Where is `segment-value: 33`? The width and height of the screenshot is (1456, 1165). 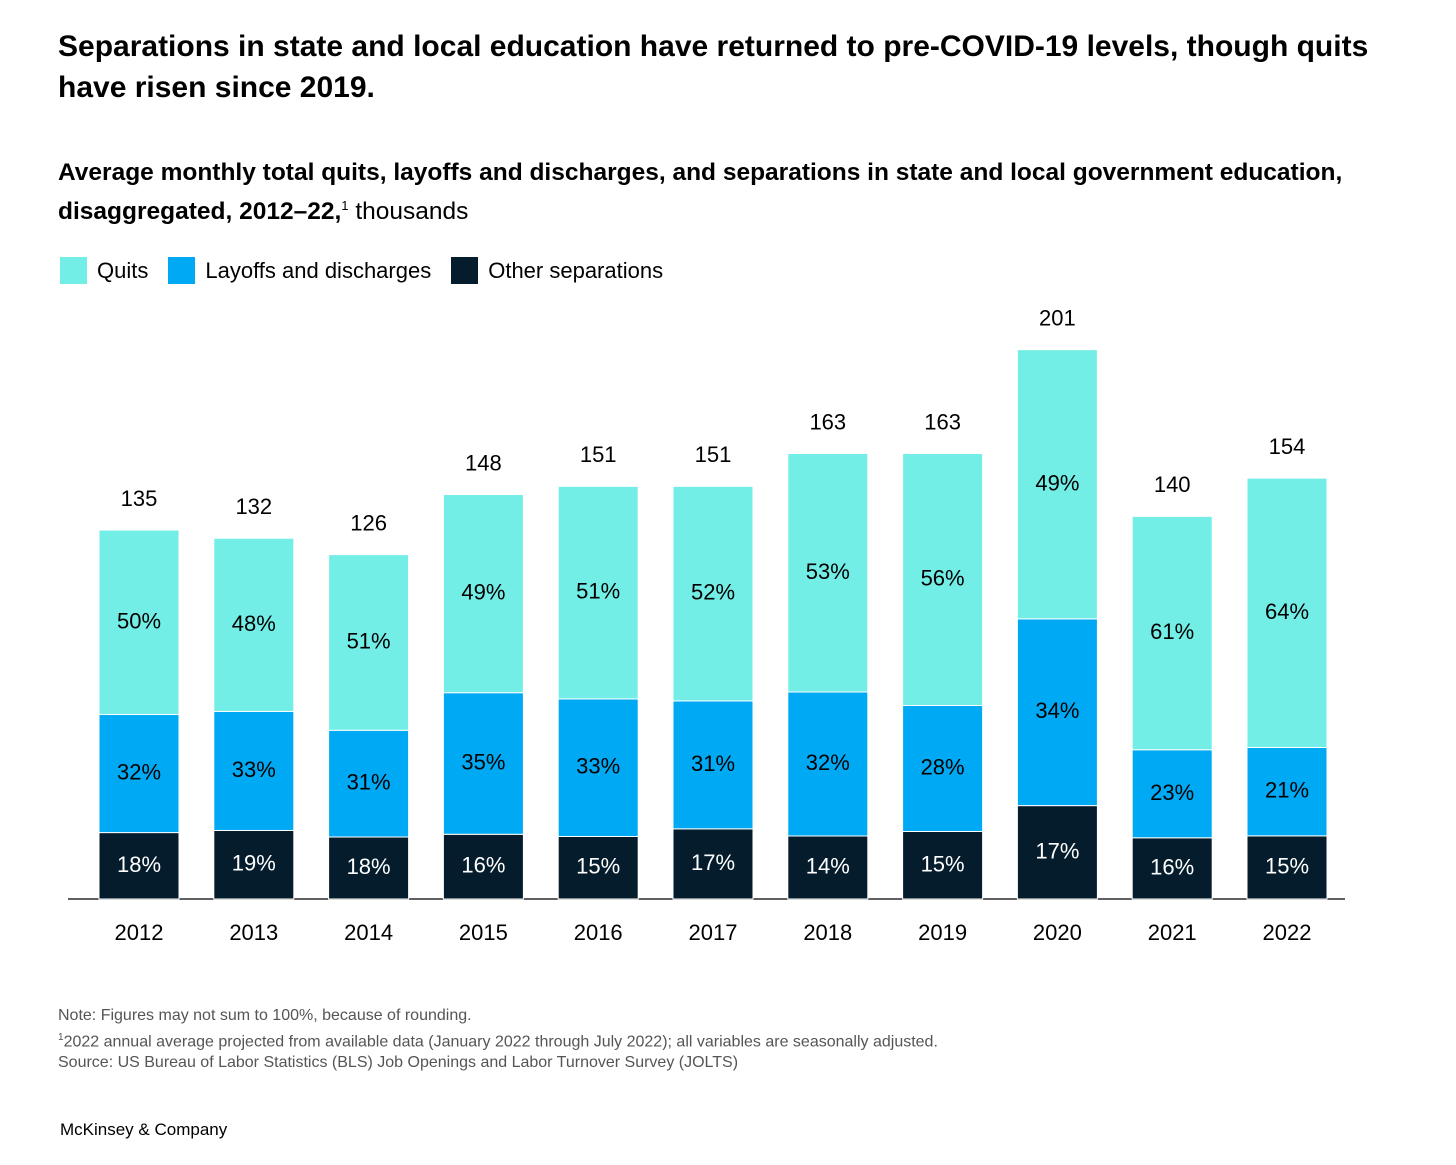 segment-value: 33 is located at coordinates (588, 766).